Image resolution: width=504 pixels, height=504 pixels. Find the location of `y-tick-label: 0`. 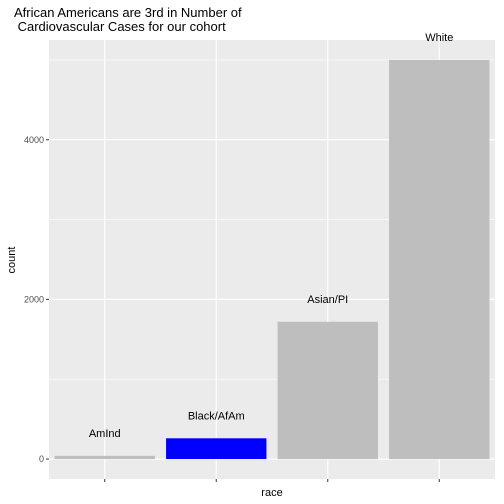

y-tick-label: 0 is located at coordinates (41, 459).